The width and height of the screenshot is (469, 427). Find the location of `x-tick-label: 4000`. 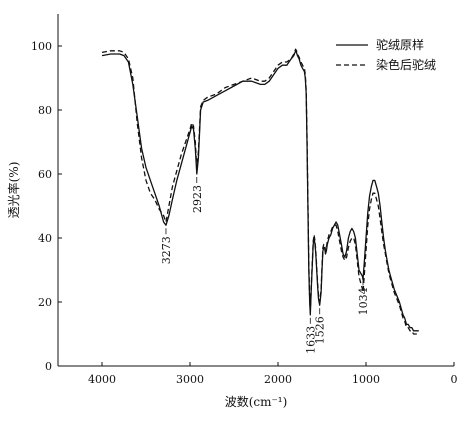

x-tick-label: 4000 is located at coordinates (102, 379).